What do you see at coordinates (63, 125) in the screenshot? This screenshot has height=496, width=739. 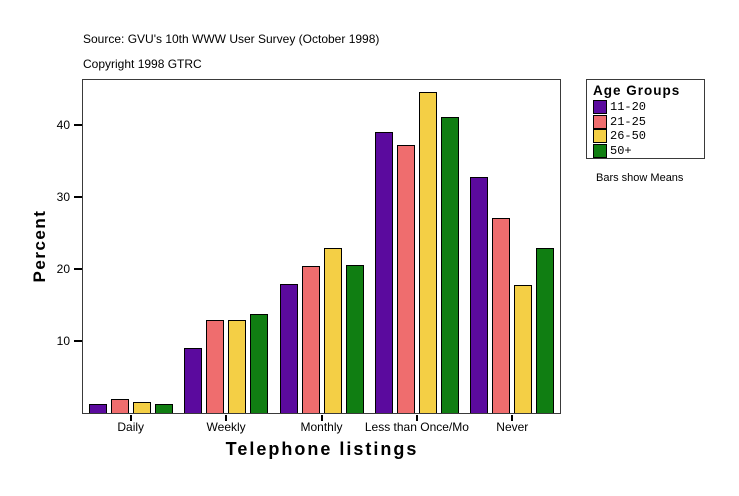 I see `y-tick-label: 40` at bounding box center [63, 125].